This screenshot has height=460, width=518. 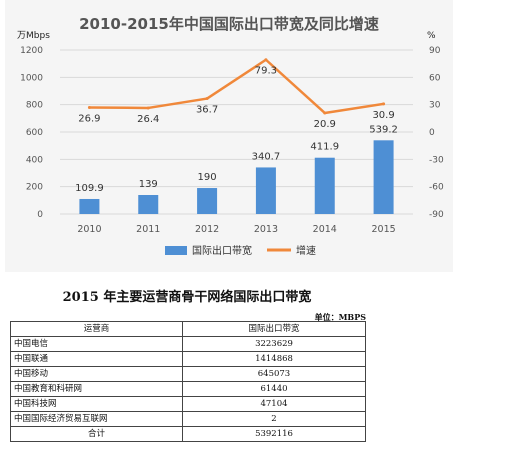 What do you see at coordinates (266, 156) in the screenshot?
I see `bar-value-label: 340.7` at bounding box center [266, 156].